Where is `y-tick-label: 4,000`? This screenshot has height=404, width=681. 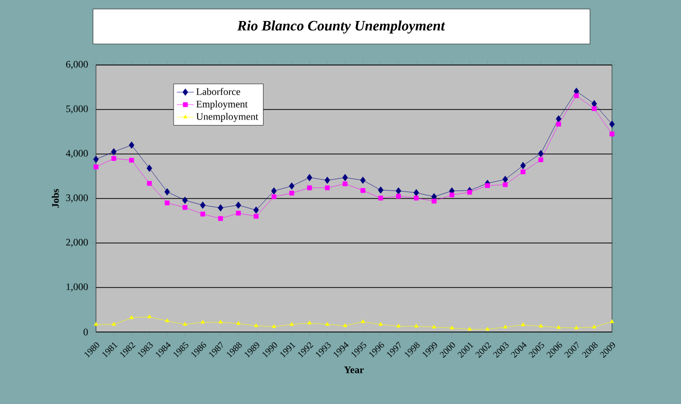
y-tick-label: 4,000 is located at coordinates (77, 154).